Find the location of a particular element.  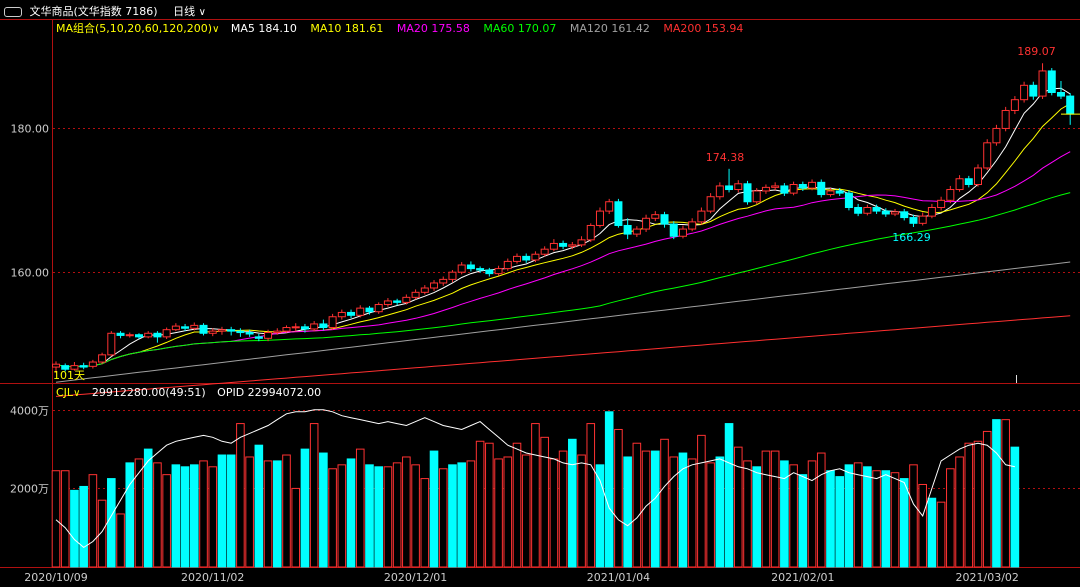

ma-legend-ma10: MA10 181.61 is located at coordinates (347, 28).